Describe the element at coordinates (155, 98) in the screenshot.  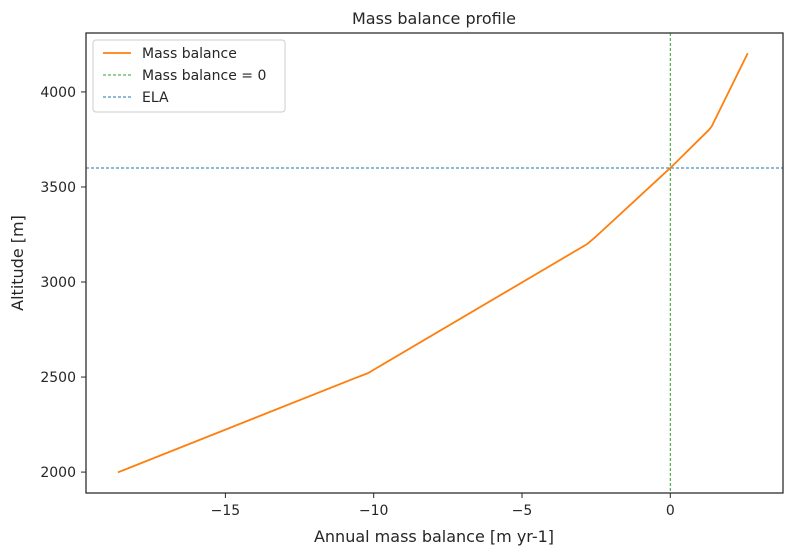
I see `legend-label-ela: ELA` at that location.